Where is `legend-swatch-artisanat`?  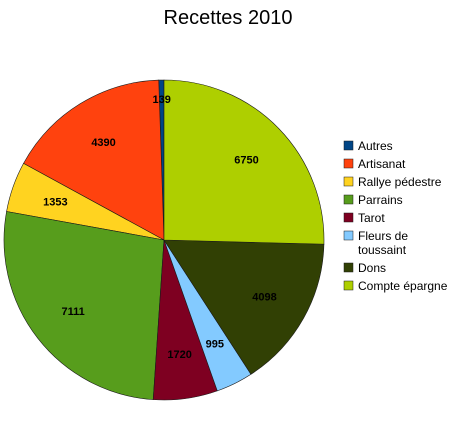
legend-swatch-artisanat is located at coordinates (348, 163).